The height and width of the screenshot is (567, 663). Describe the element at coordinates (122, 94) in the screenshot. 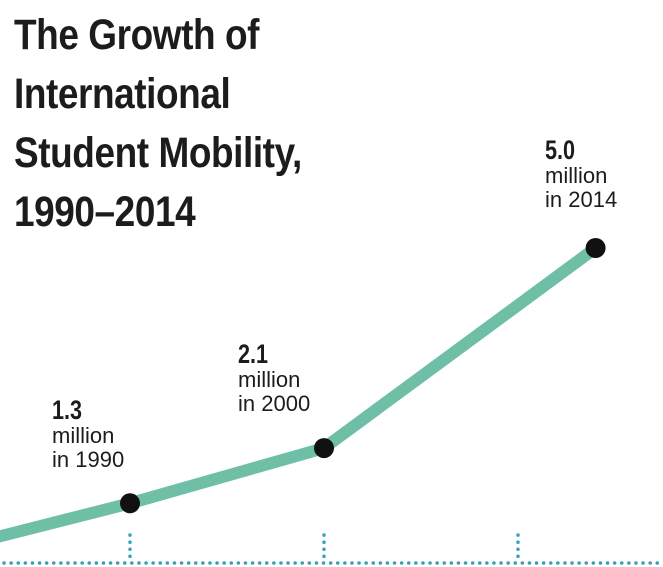

I see `title-line-2: International` at that location.